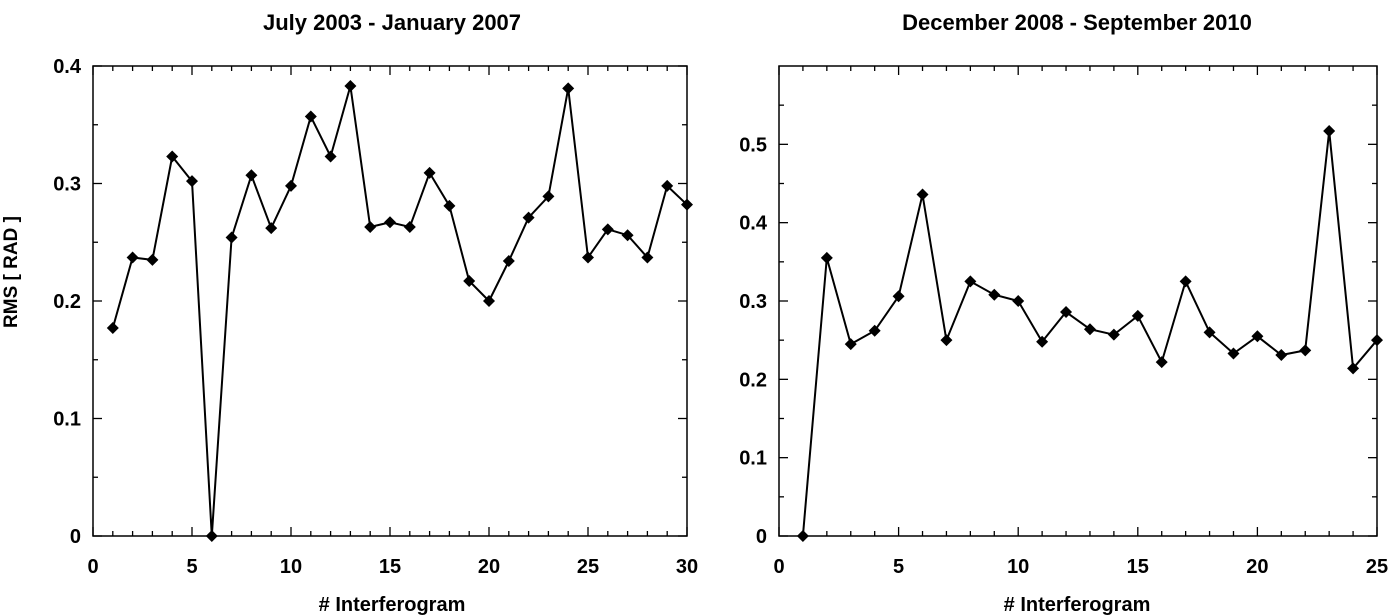  Describe the element at coordinates (67, 67) in the screenshot. I see `chart-left-y-tick-label: 0.4` at that location.